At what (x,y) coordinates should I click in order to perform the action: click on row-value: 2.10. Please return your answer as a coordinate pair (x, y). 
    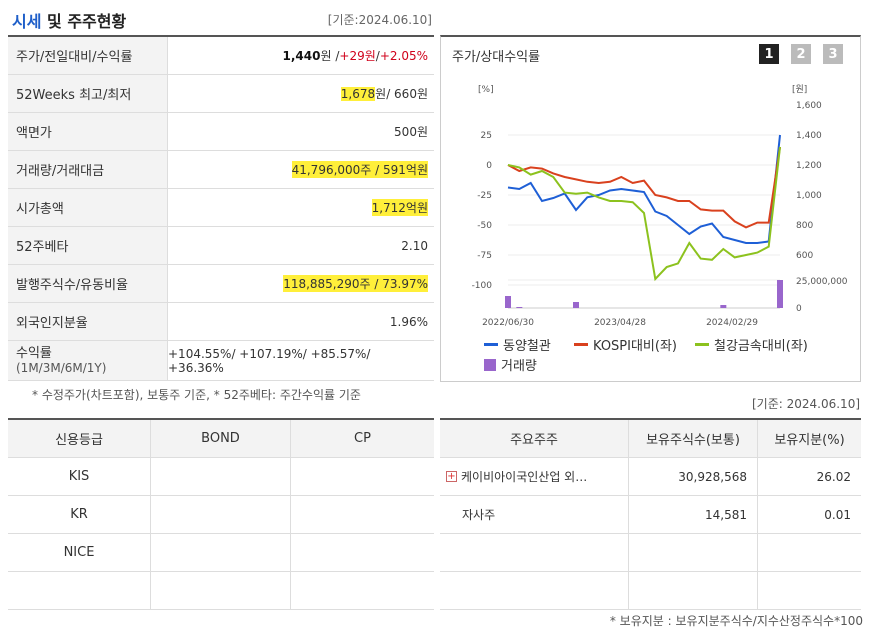
    Looking at the image, I should click on (414, 245).